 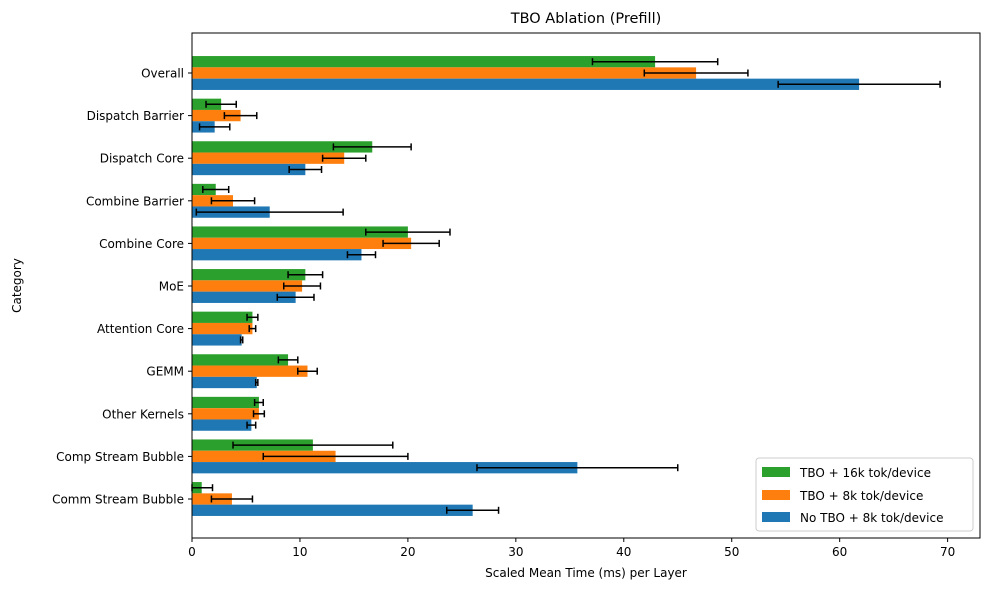 What do you see at coordinates (17, 285) in the screenshot?
I see `y-axis-title: Category` at bounding box center [17, 285].